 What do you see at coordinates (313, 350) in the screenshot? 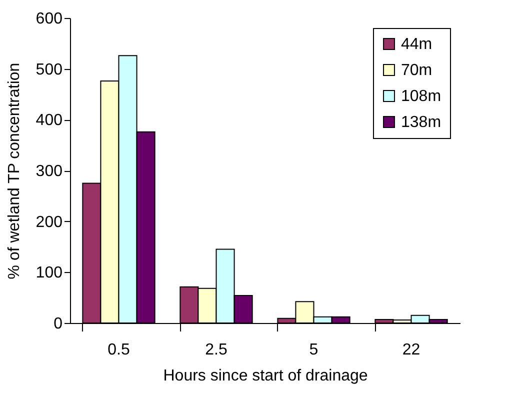
I see `x-tick-label: 5` at bounding box center [313, 350].